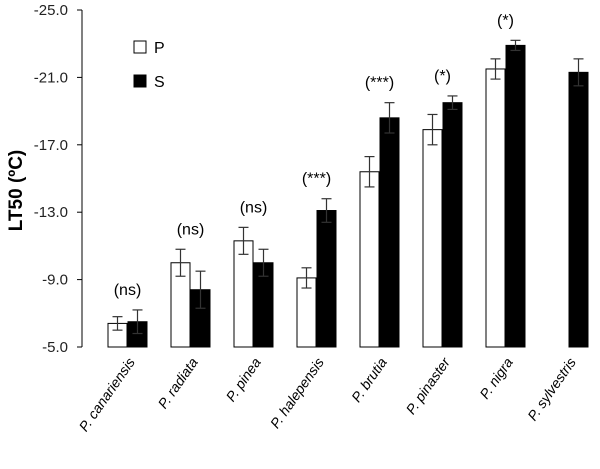 This screenshot has height=469, width=600. What do you see at coordinates (496, 377) in the screenshot?
I see `x-category-label: P. nigra` at bounding box center [496, 377].